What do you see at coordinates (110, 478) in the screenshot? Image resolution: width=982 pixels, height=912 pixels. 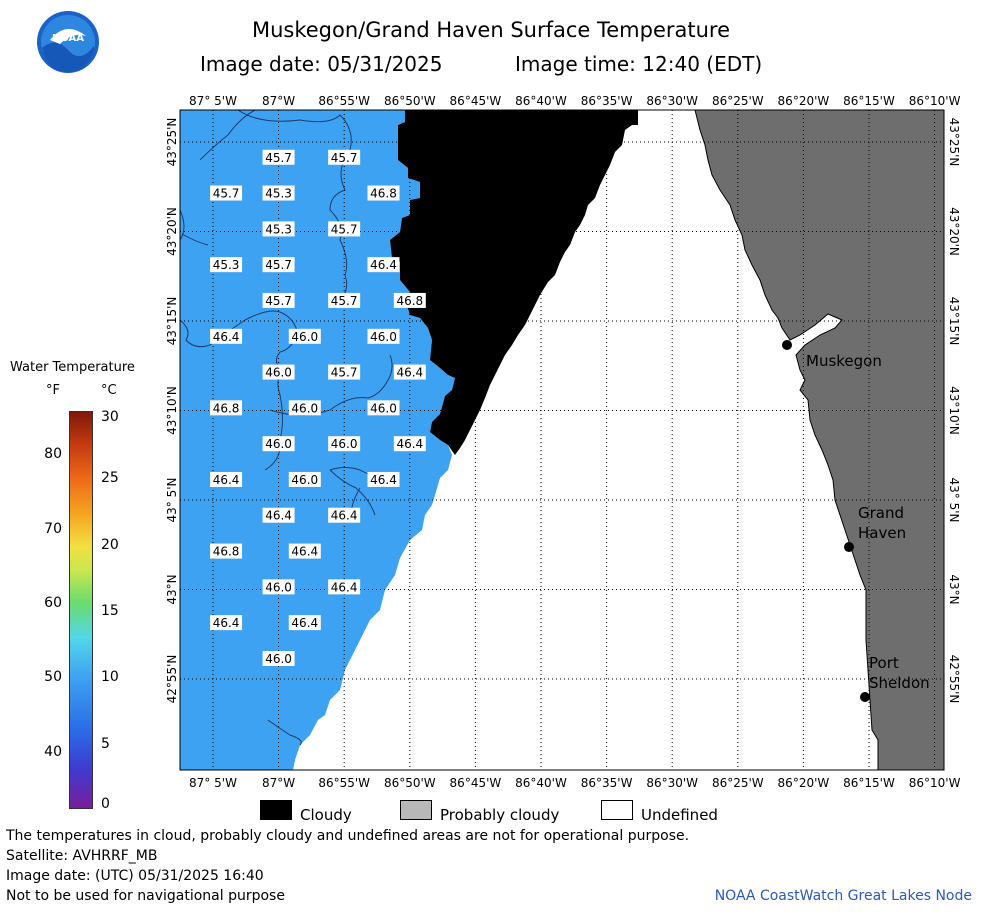 I see `celsius-tick: 25` at bounding box center [110, 478].